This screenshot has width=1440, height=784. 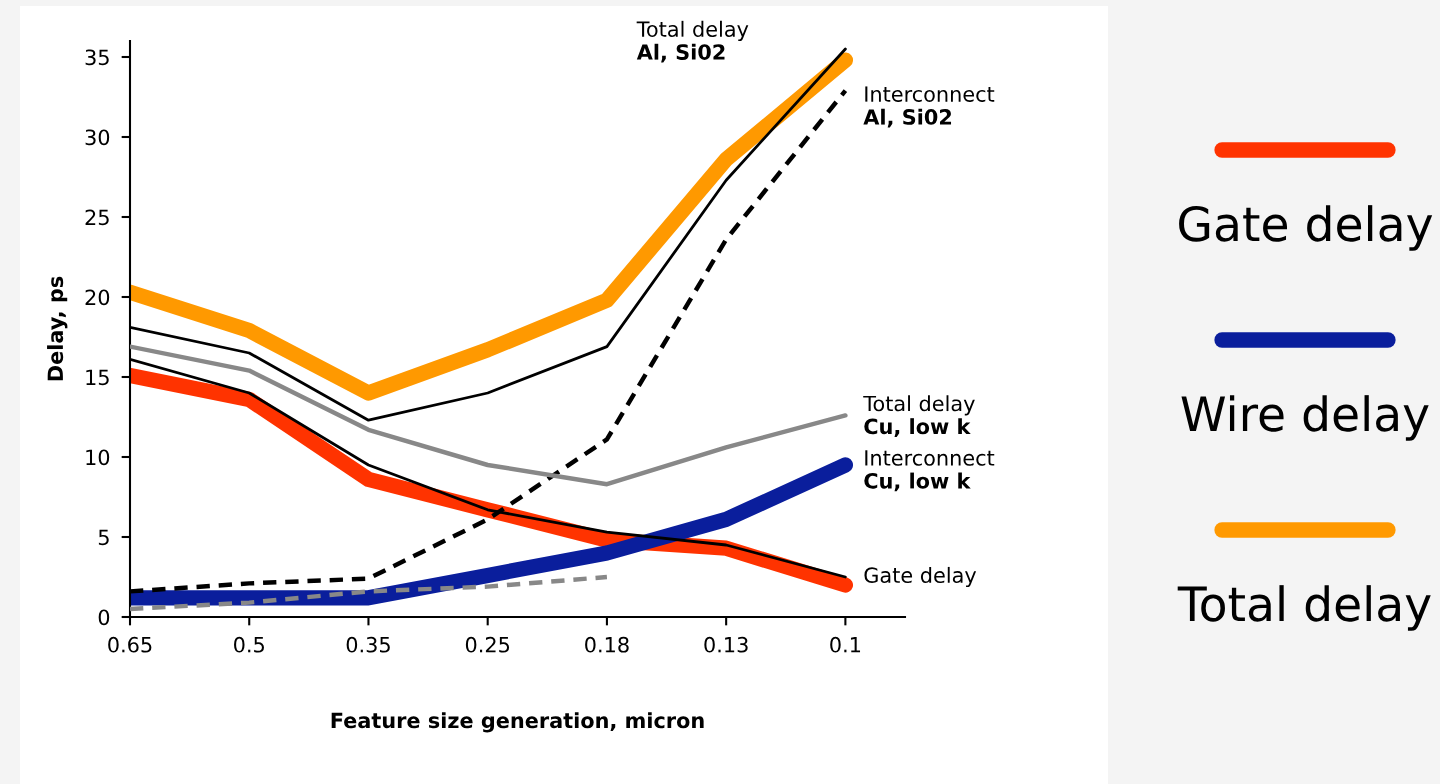 I want to click on y-tick-label: 30, so click(x=97, y=137).